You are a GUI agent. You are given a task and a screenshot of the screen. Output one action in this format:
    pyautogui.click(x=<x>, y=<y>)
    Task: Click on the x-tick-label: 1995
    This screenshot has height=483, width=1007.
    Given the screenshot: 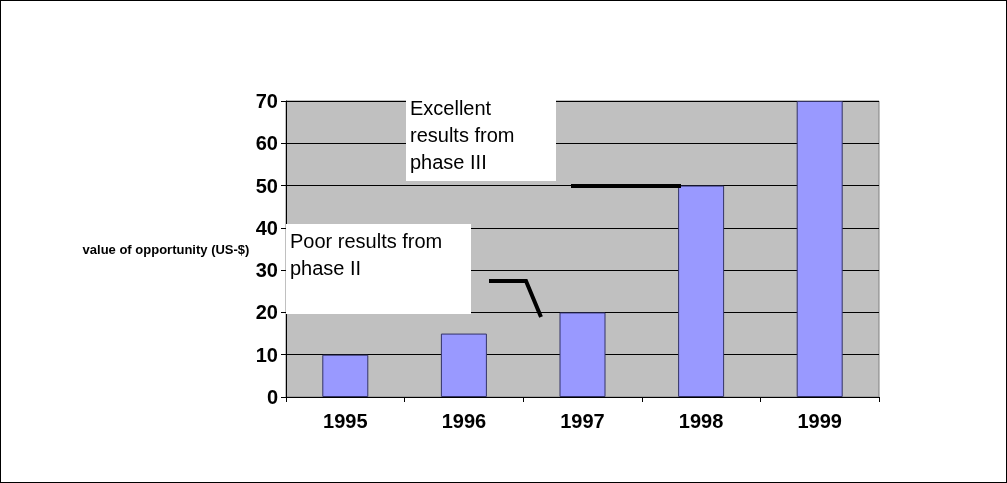 What is the action you would take?
    pyautogui.click(x=345, y=421)
    